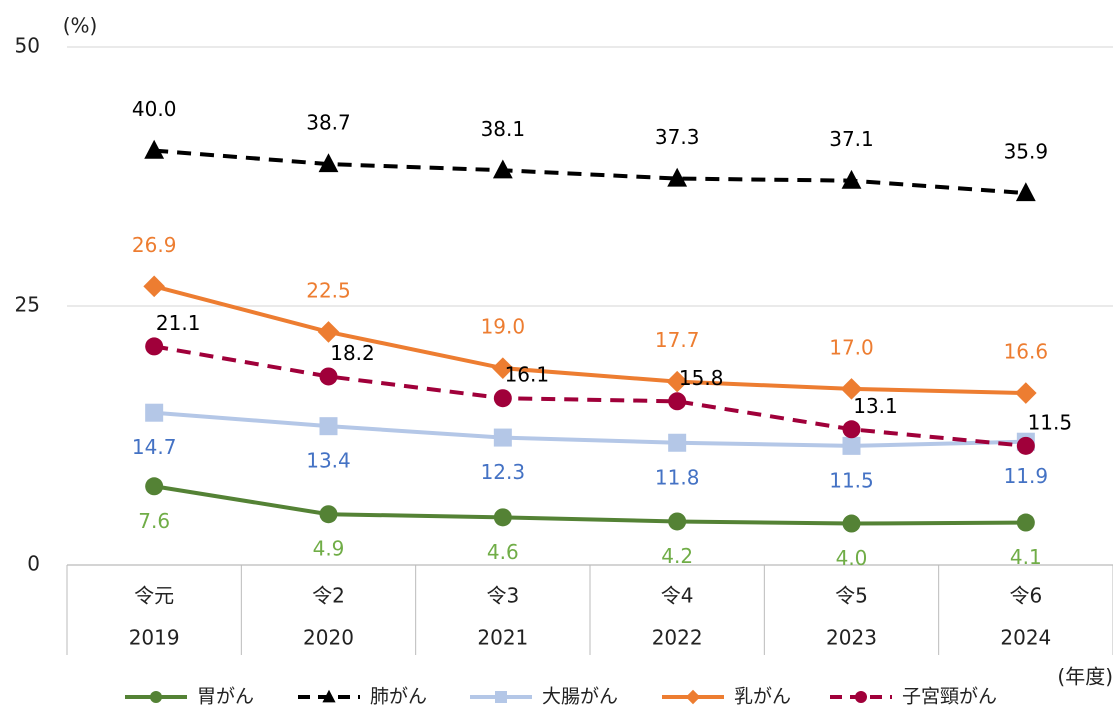 This screenshot has height=709, width=1113. Describe the element at coordinates (851, 347) in the screenshot. I see `data-label: 17.0` at that location.